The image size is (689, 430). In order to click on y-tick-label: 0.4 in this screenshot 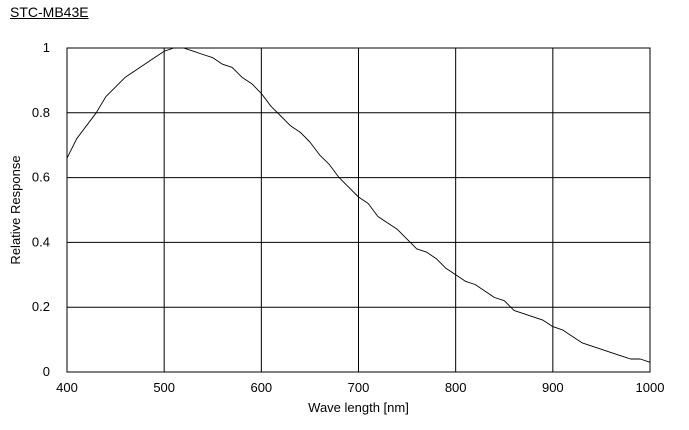, I will do `click(41, 241)`.